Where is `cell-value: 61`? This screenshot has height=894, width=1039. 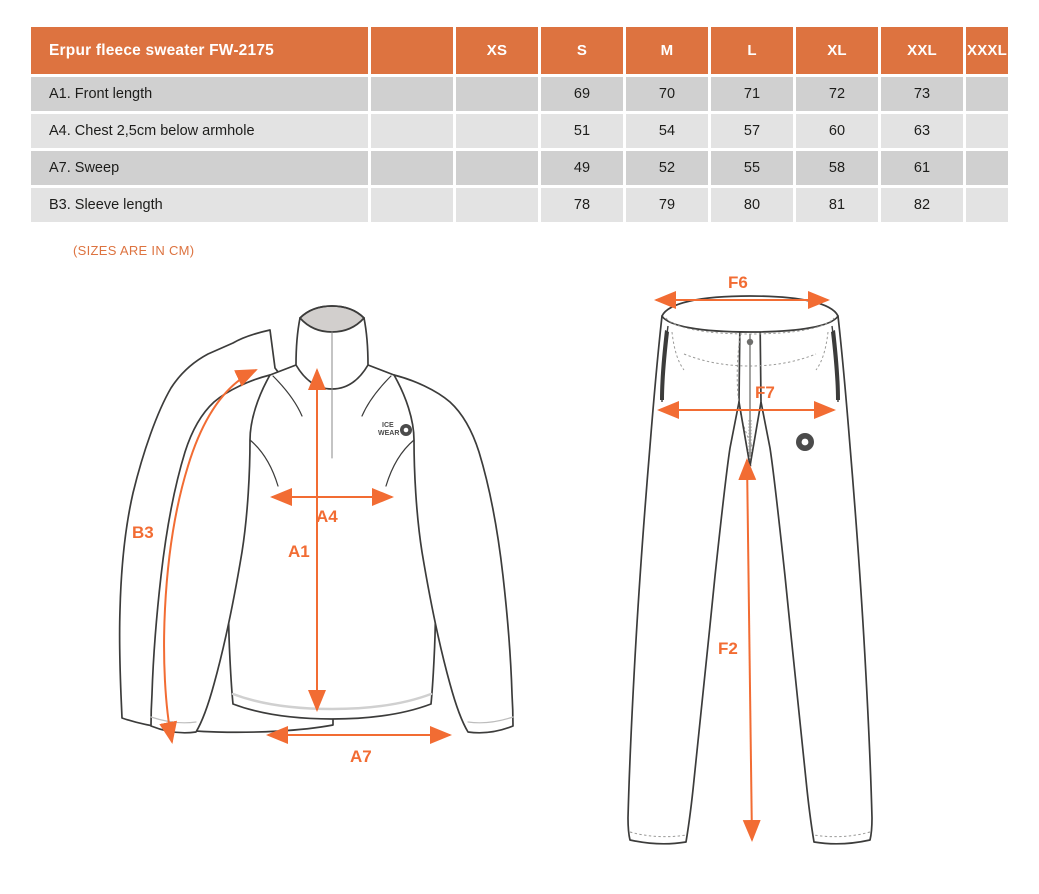
cell-value: 61 is located at coordinates (922, 168).